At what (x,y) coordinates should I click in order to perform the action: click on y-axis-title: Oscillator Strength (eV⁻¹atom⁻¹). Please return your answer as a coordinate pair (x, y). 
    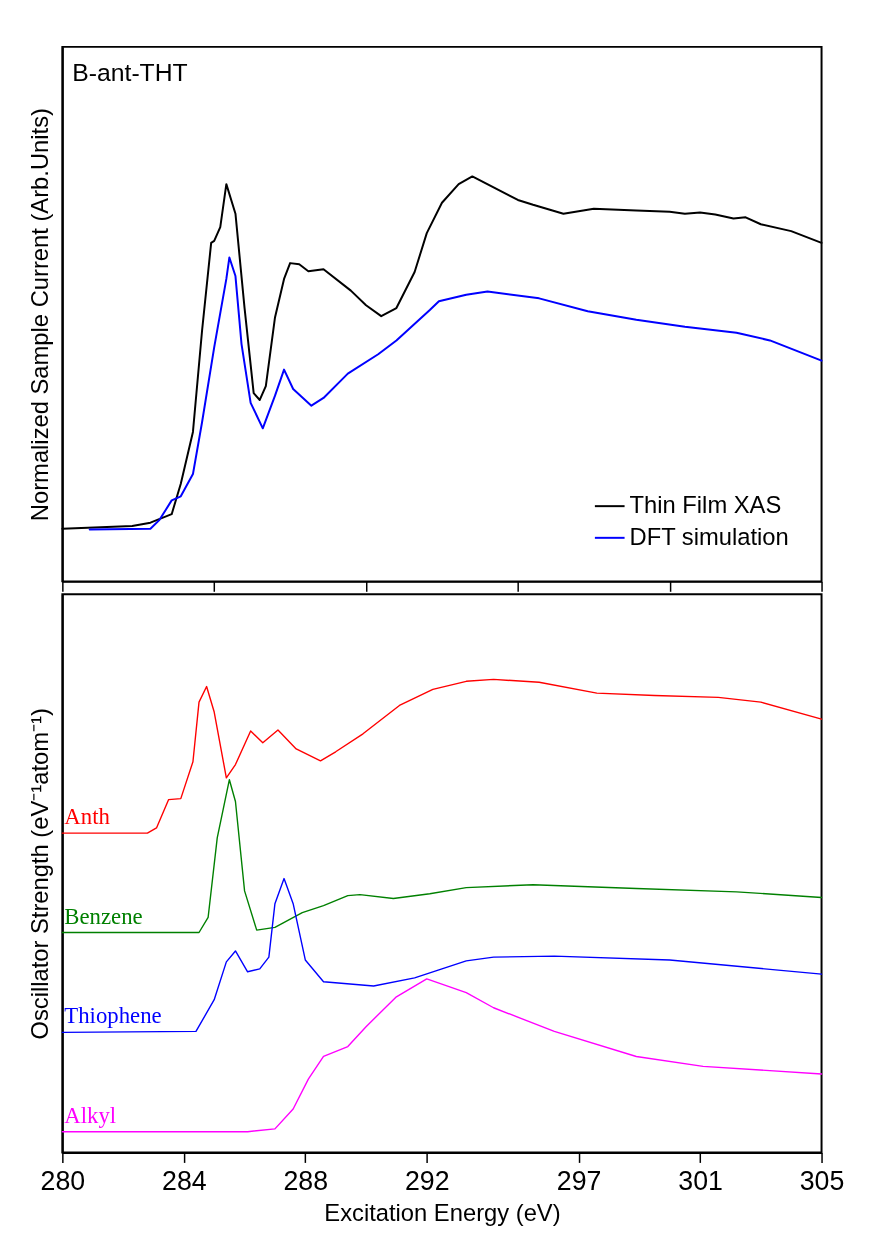
    Looking at the image, I should click on (40, 874).